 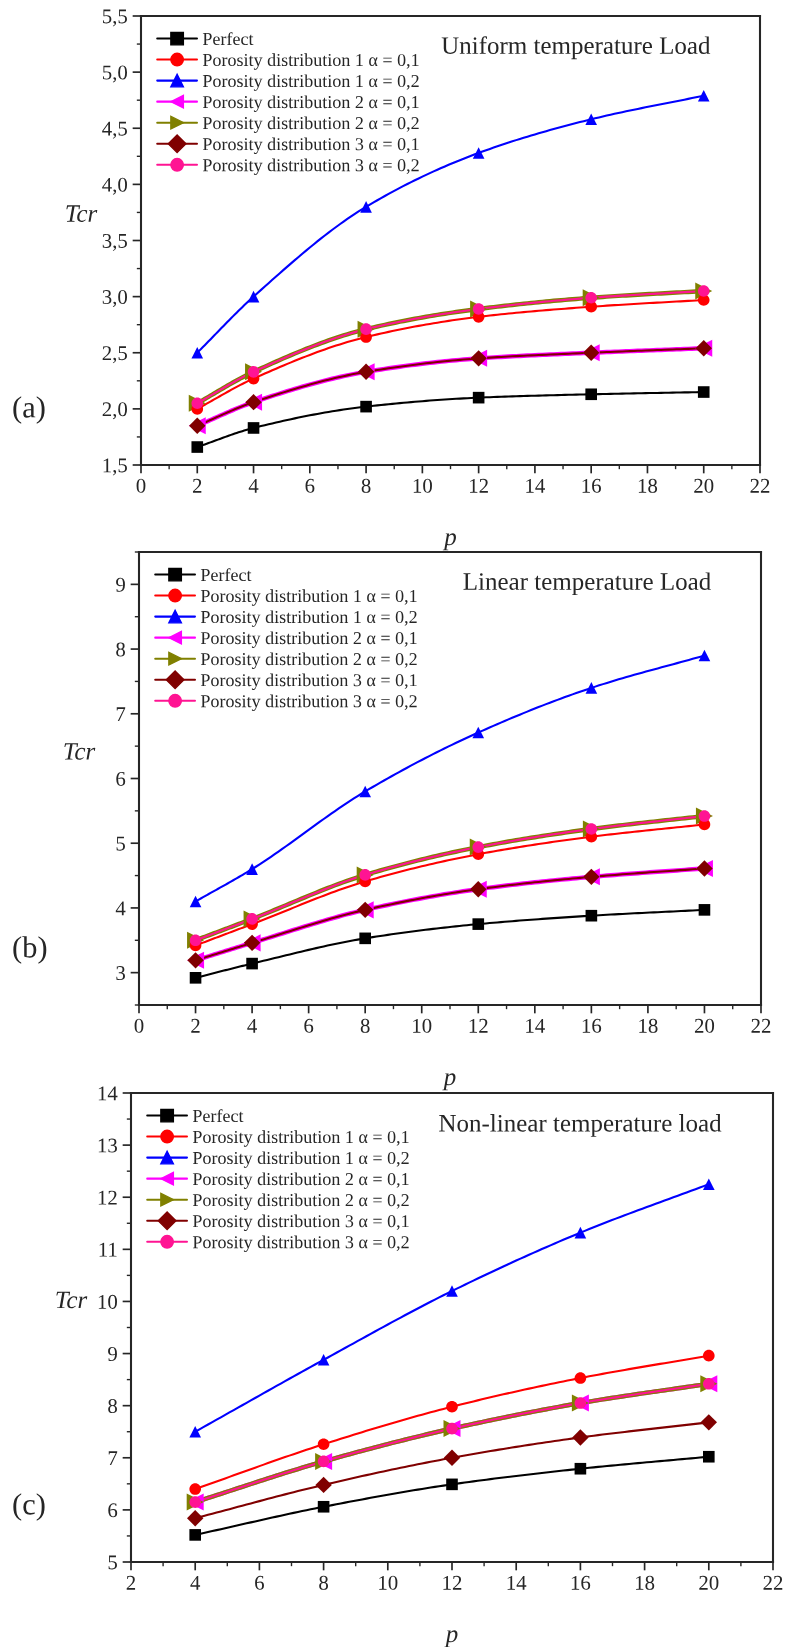 What do you see at coordinates (587, 584) in the screenshot?
I see `text: Linear temperature Load` at bounding box center [587, 584].